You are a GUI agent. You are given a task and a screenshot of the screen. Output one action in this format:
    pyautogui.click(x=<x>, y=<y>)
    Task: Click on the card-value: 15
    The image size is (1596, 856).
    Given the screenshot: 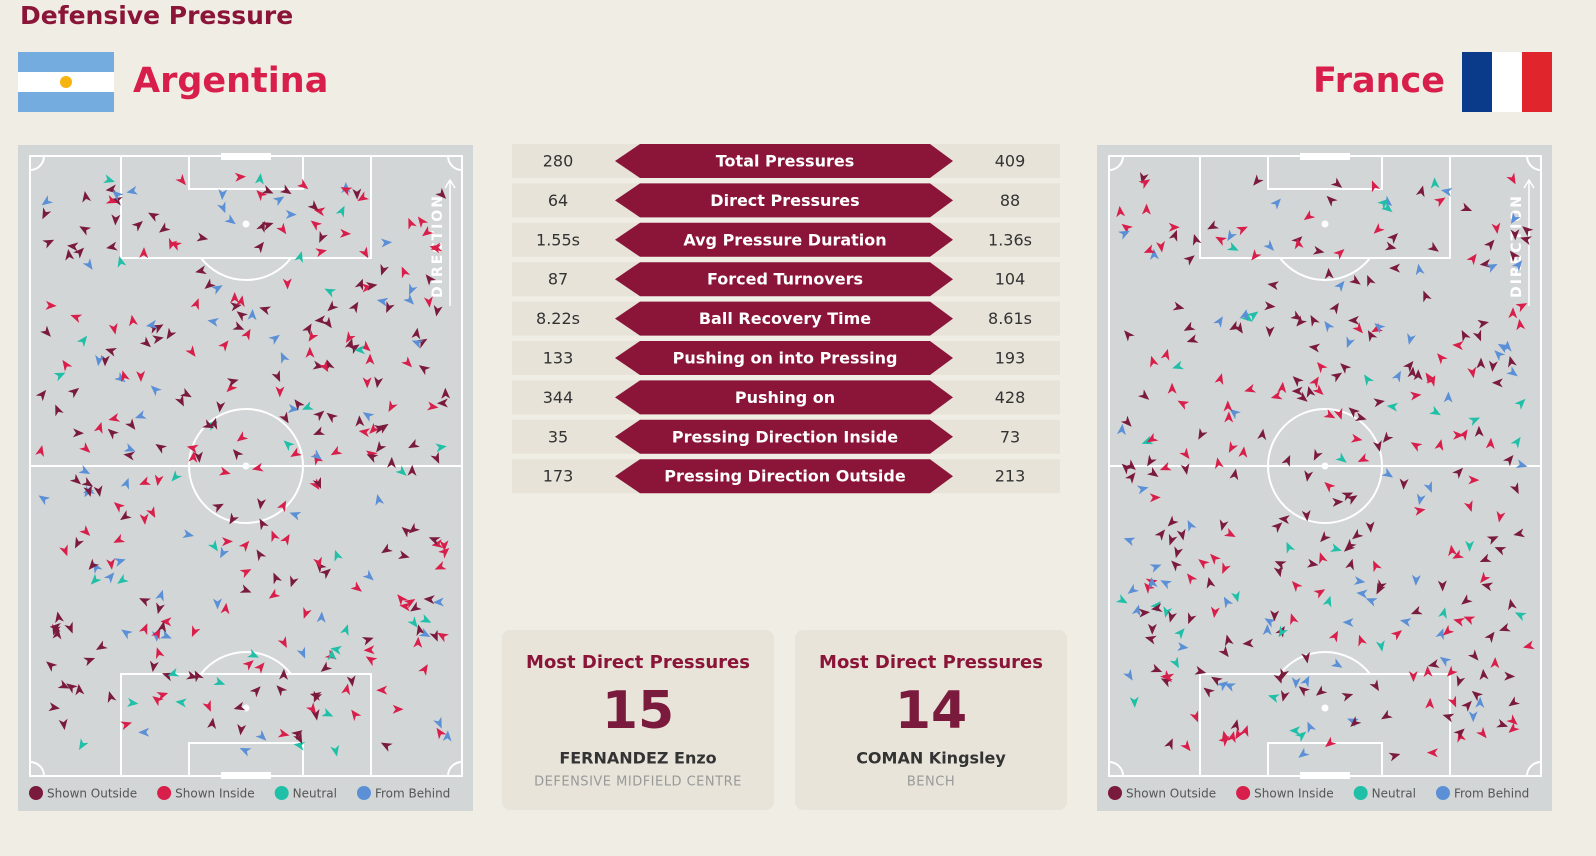 What is the action you would take?
    pyautogui.click(x=638, y=711)
    